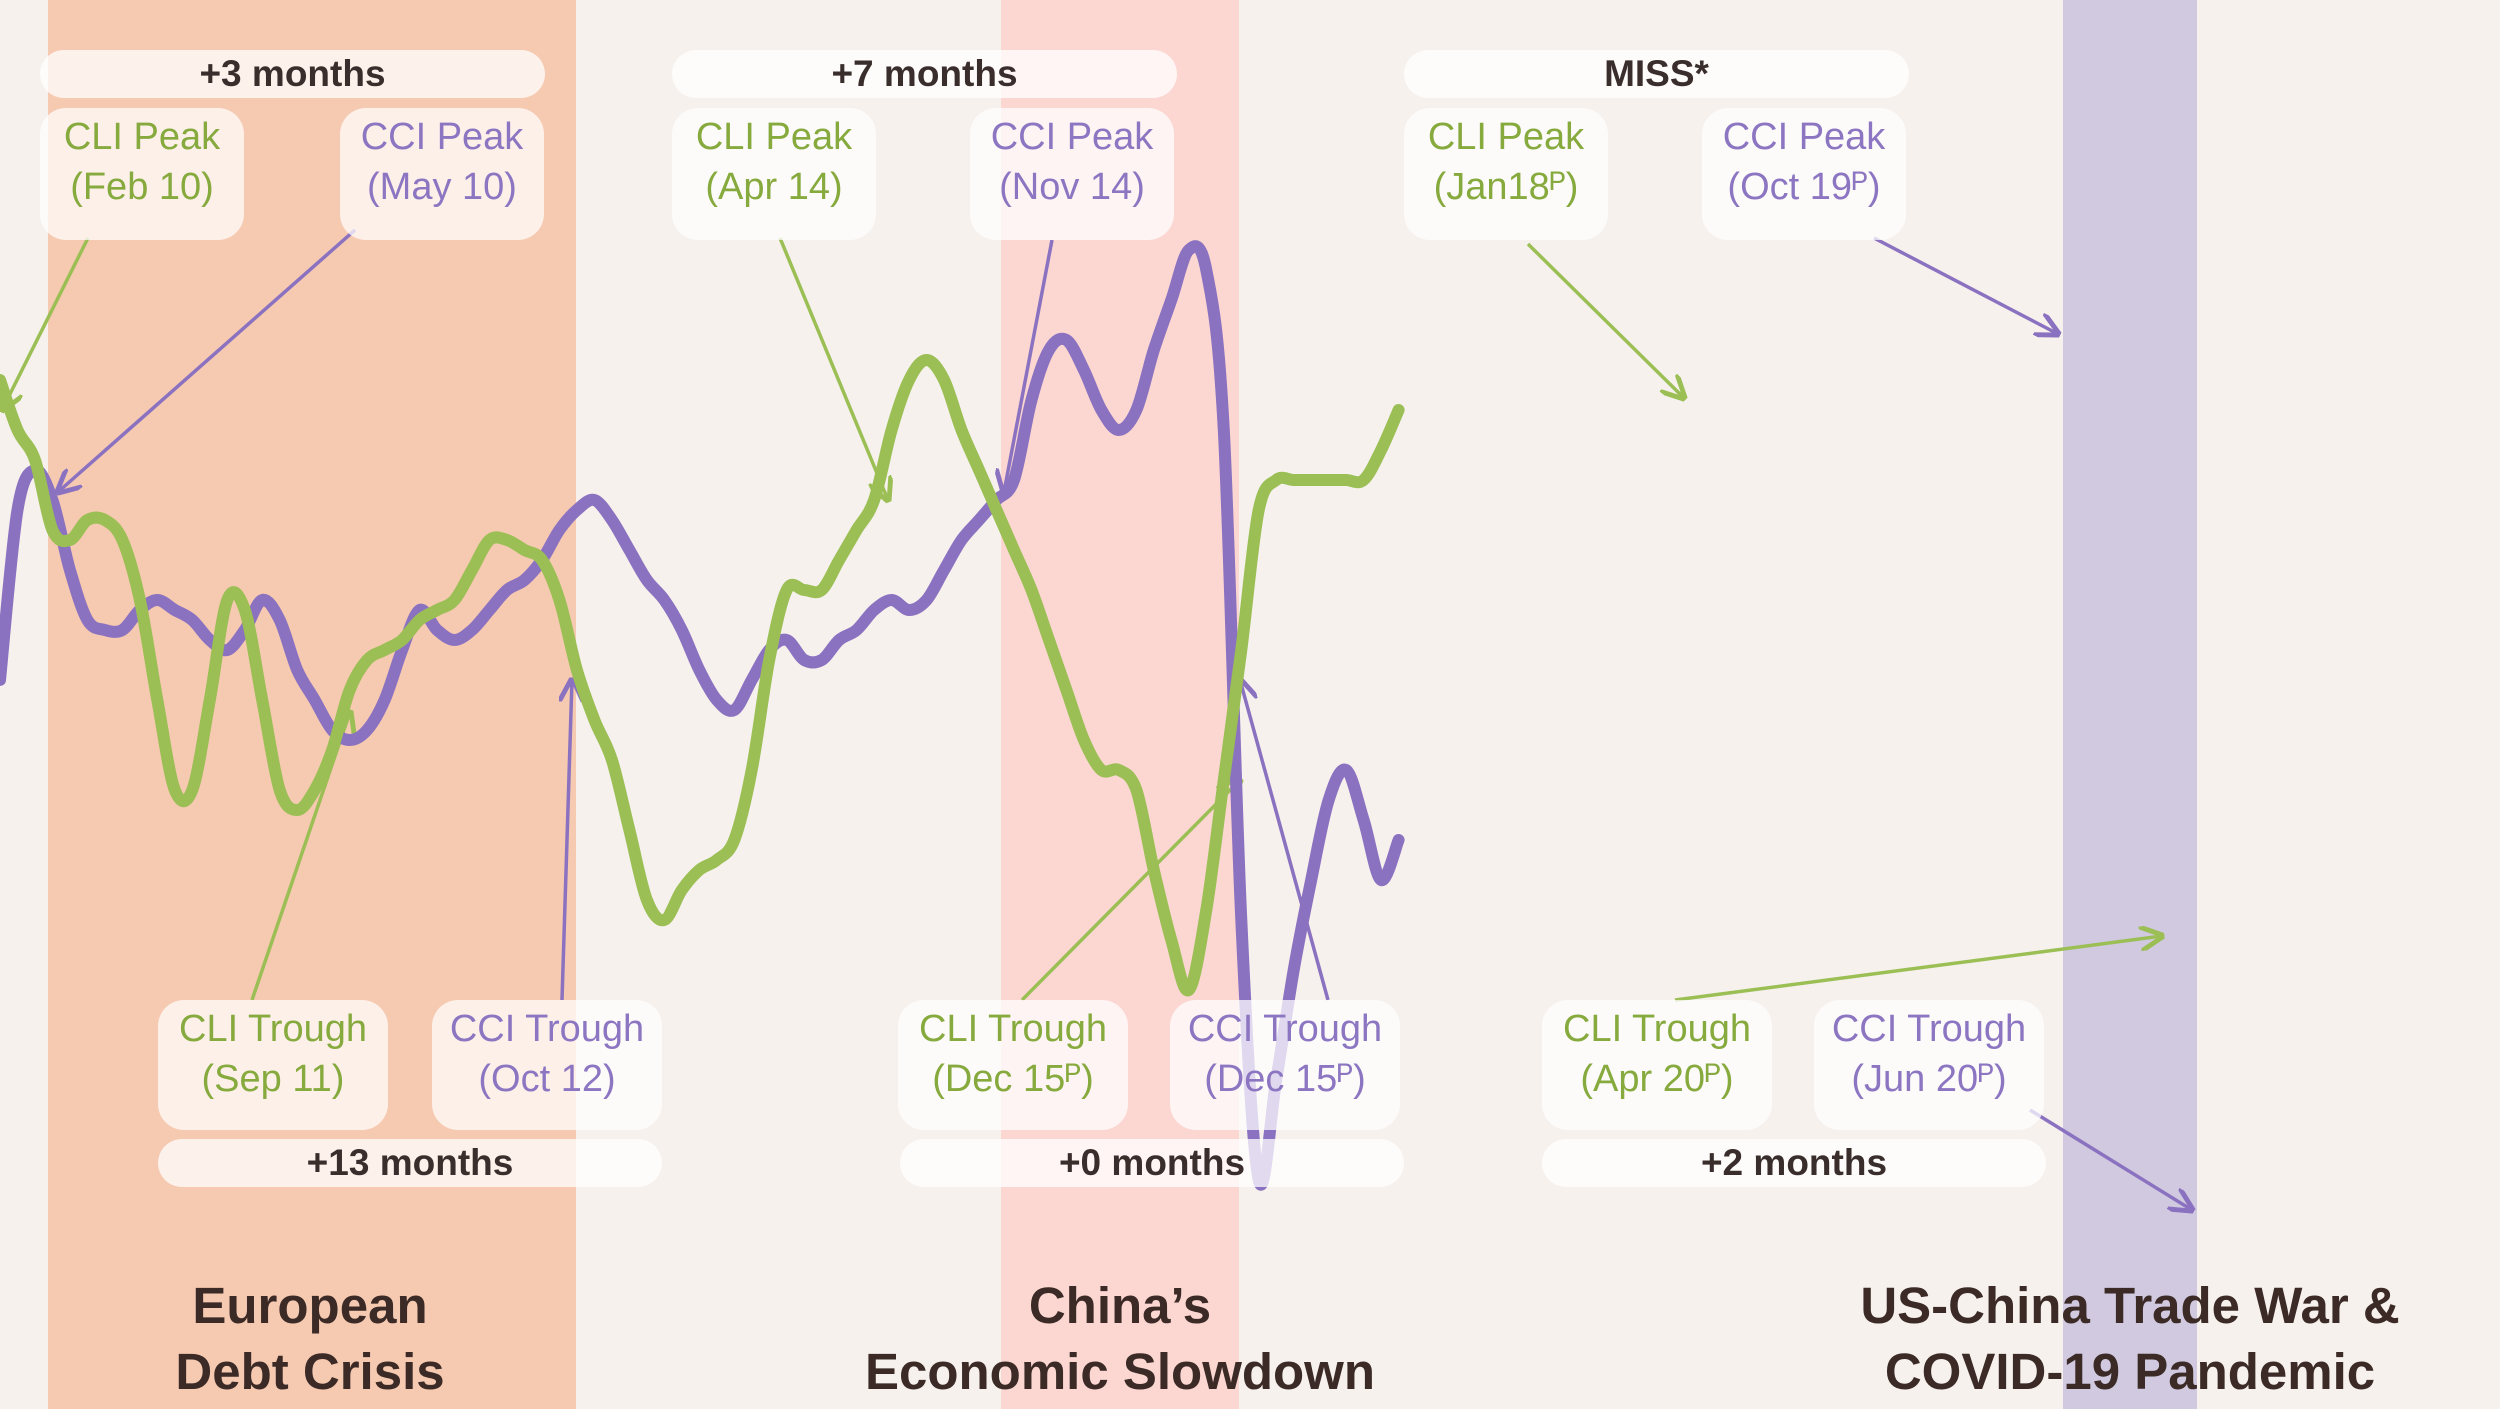 The image size is (2500, 1409). What do you see at coordinates (1072, 174) in the screenshot?
I see `cci-peak-label-2: CCI Peak (Nov 14)` at bounding box center [1072, 174].